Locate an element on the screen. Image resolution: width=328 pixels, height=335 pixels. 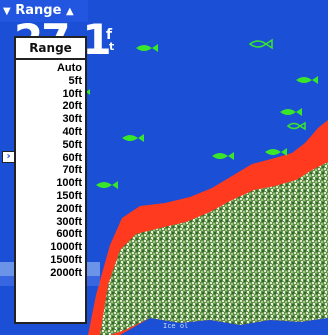
range-option: 300ft is located at coordinates (69, 221).